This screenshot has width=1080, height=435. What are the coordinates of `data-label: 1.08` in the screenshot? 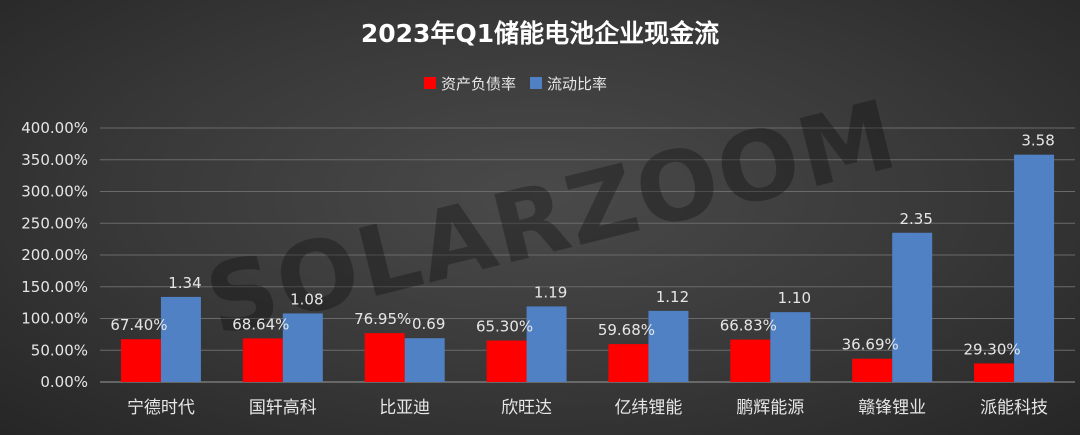 It's located at (306, 299).